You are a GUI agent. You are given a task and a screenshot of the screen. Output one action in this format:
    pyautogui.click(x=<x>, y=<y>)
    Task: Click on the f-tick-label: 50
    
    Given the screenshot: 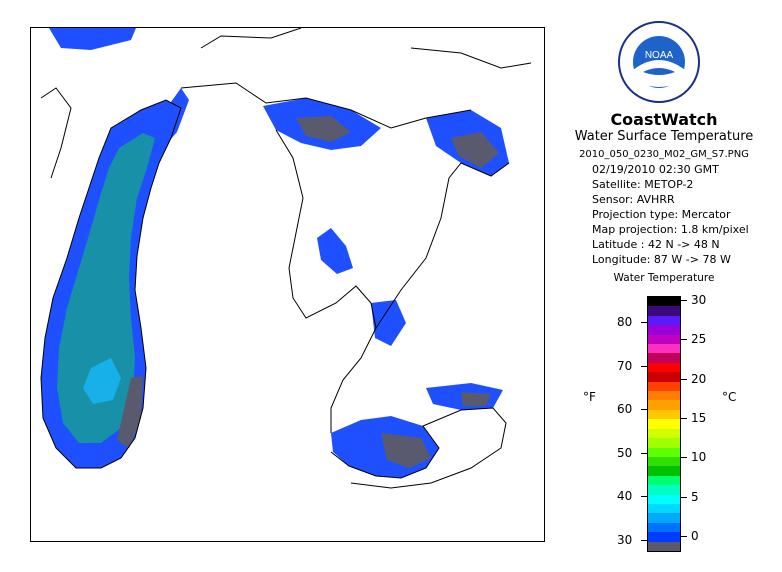 What is the action you would take?
    pyautogui.click(x=625, y=452)
    